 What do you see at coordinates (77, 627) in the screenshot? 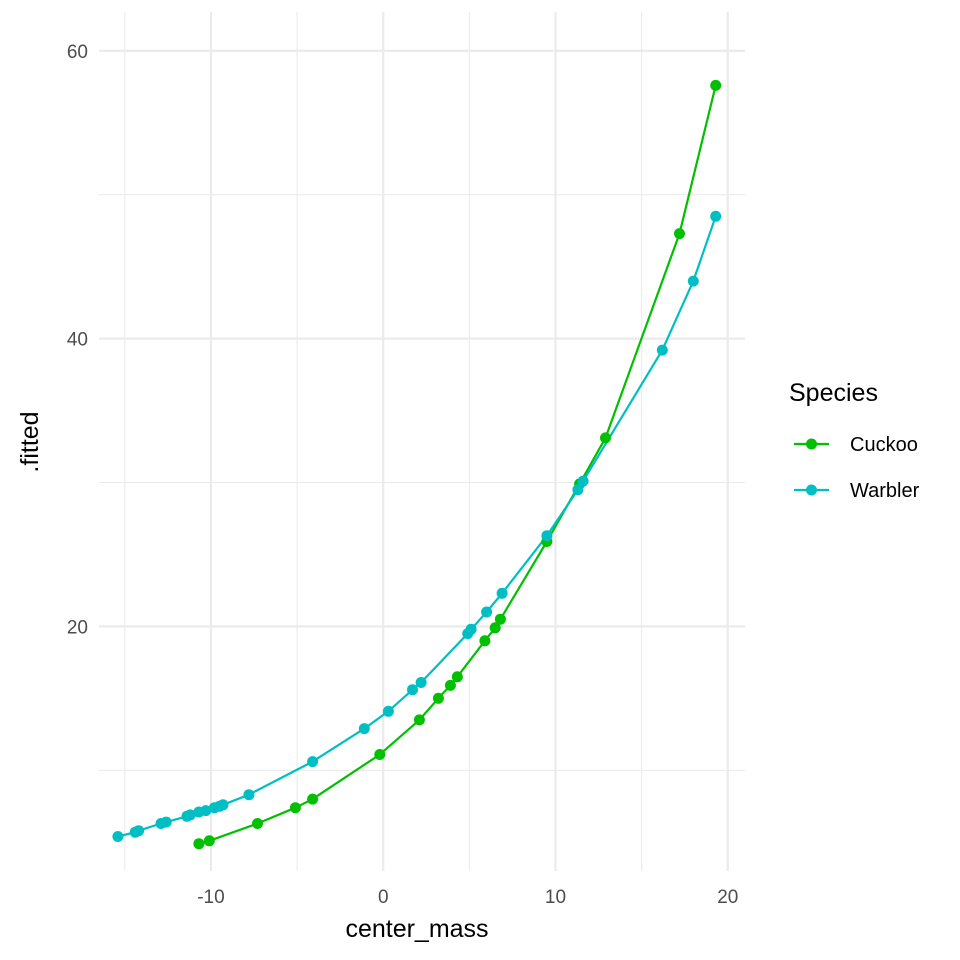
I see `y-tick-label: 20` at bounding box center [77, 627].